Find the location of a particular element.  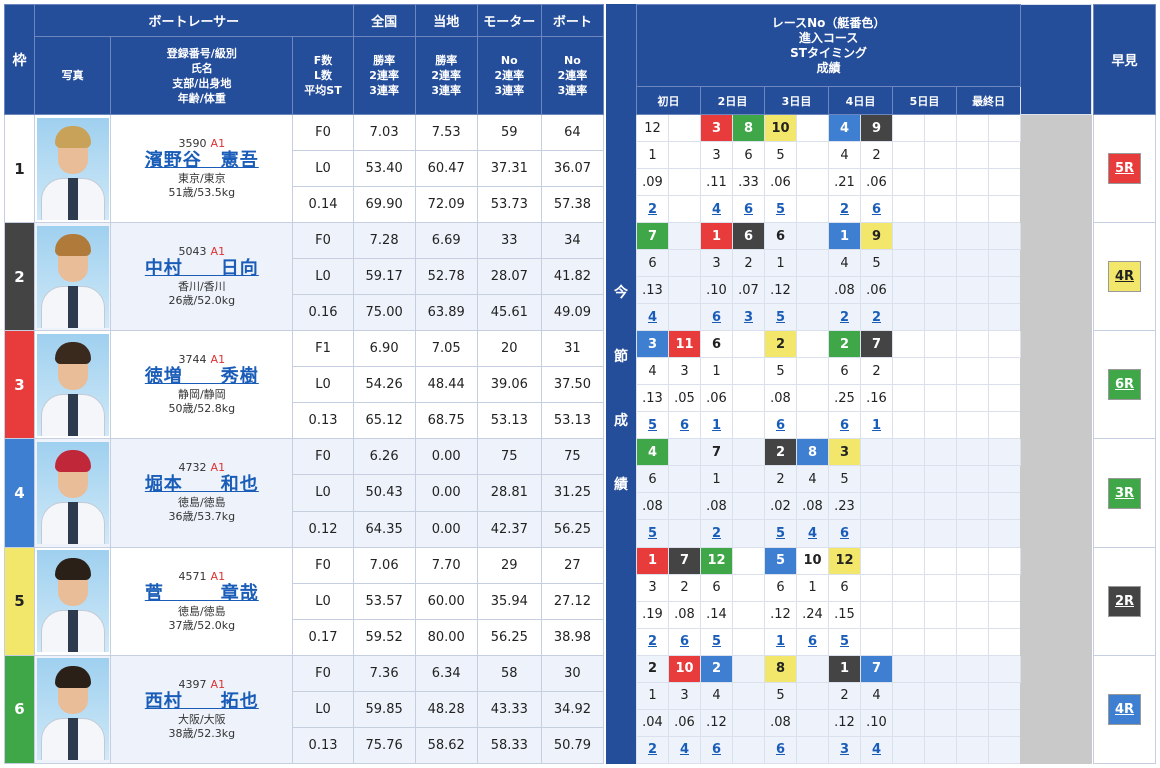

racer-name-link: 中村 日向 is located at coordinates (201, 269).